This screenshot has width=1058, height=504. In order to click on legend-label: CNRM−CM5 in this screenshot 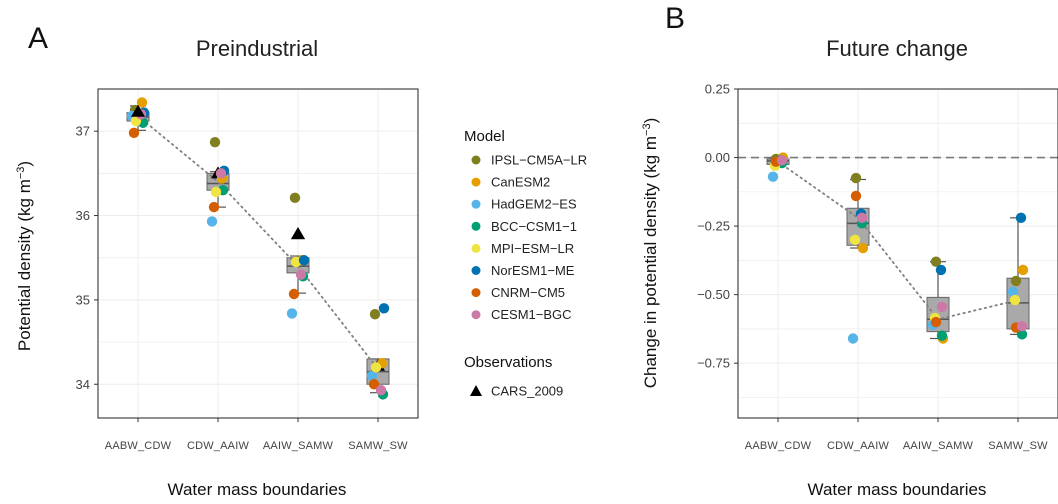, I will do `click(528, 292)`.